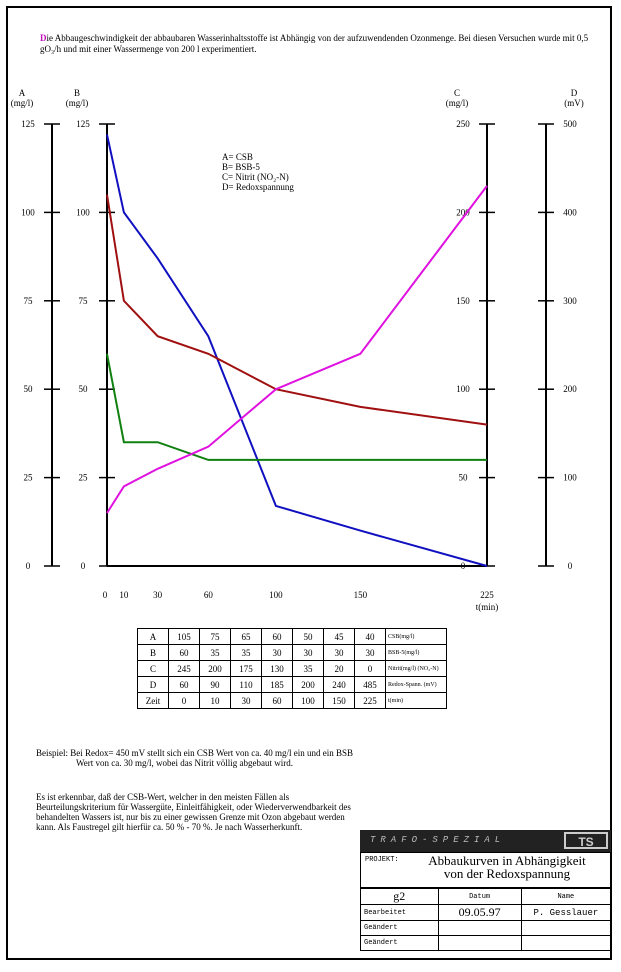  Describe the element at coordinates (153, 652) in the screenshot. I see `table-row-head: B` at that location.